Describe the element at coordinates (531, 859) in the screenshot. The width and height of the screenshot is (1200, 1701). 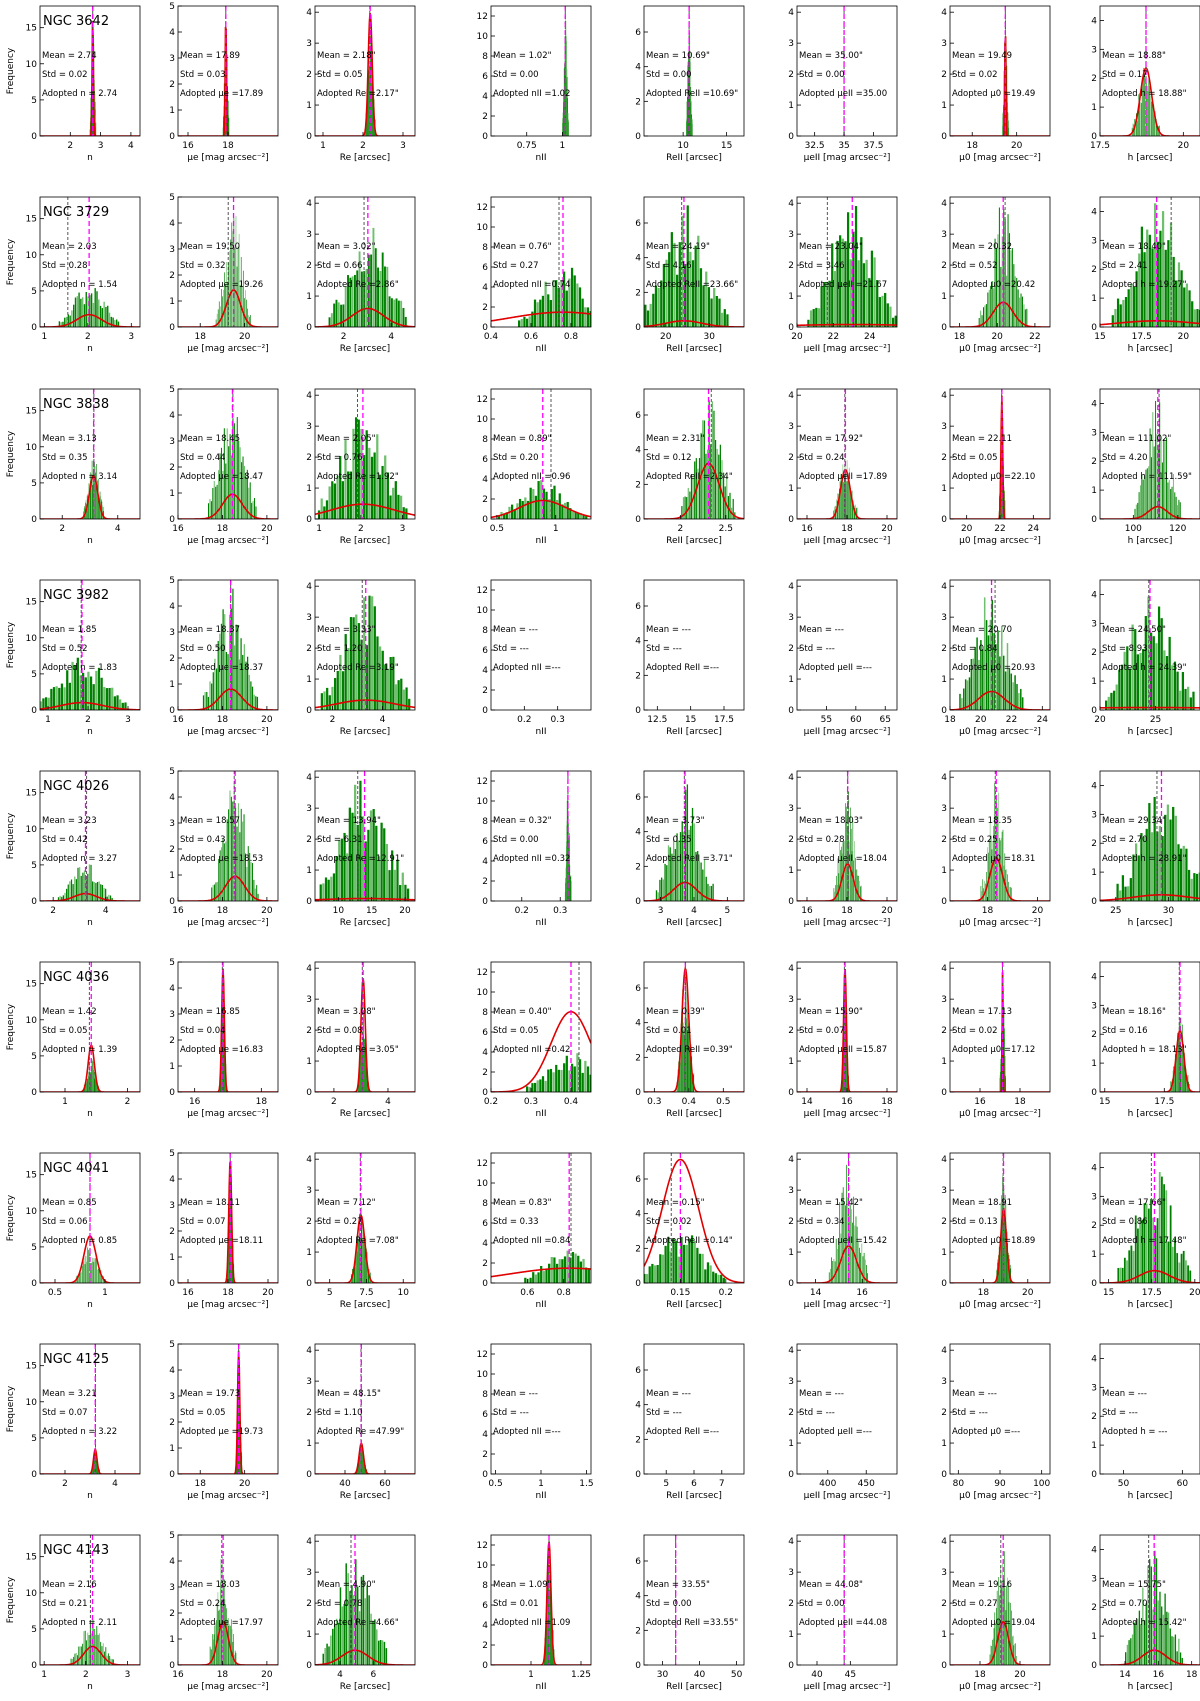
I see `adopted-text: Adopted nII =0.32` at that location.